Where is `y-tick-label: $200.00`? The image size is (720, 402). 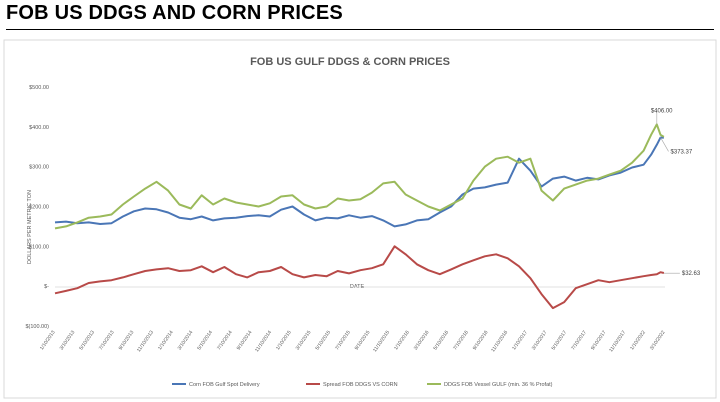 y-tick-label: $200.00 is located at coordinates (39, 208).